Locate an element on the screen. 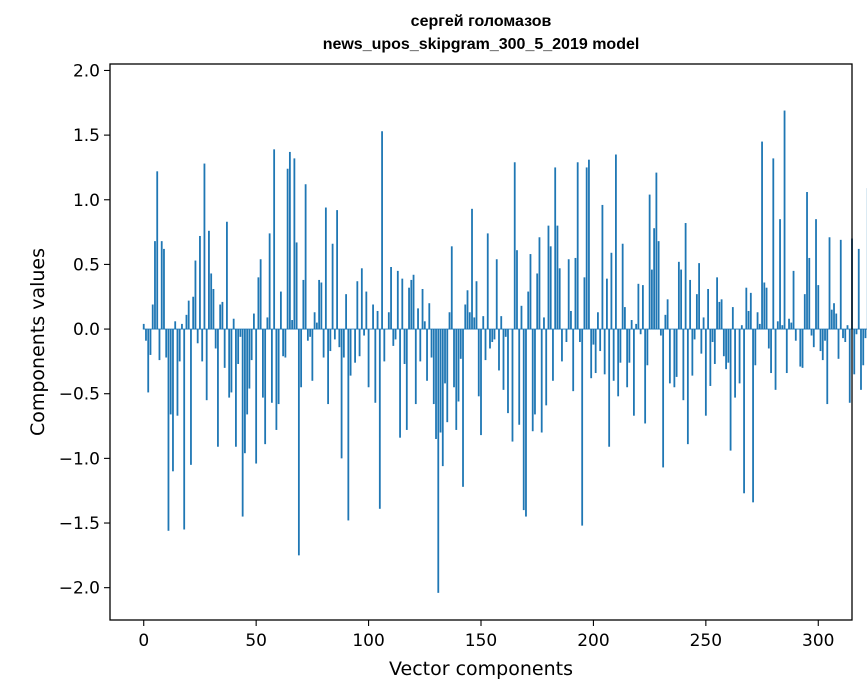  y-tick-label: 1.5 is located at coordinates (86, 136).